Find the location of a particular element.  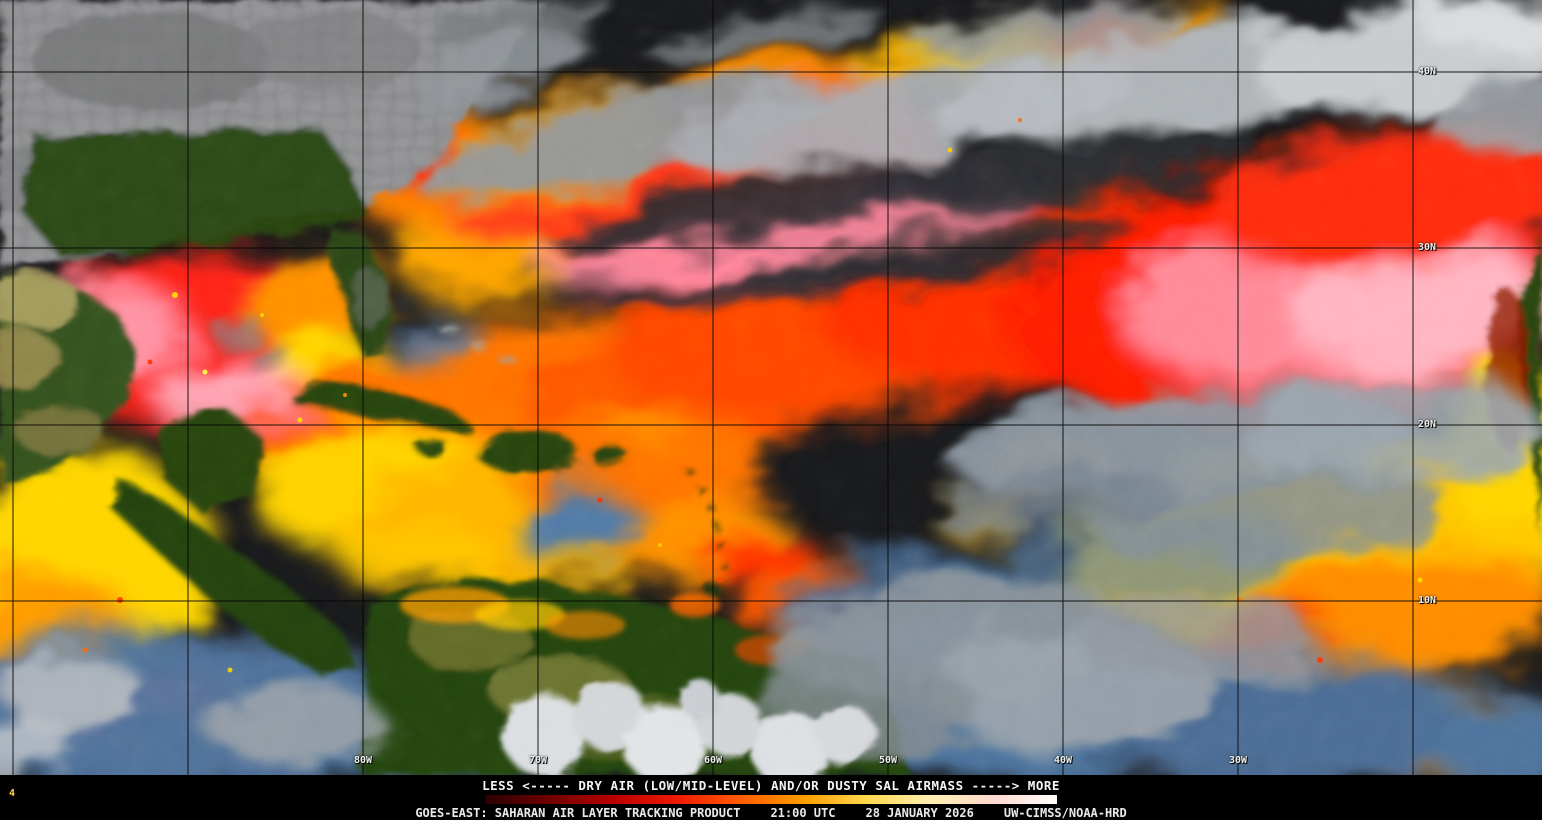

lon-label-60w: 60W is located at coordinates (713, 760).